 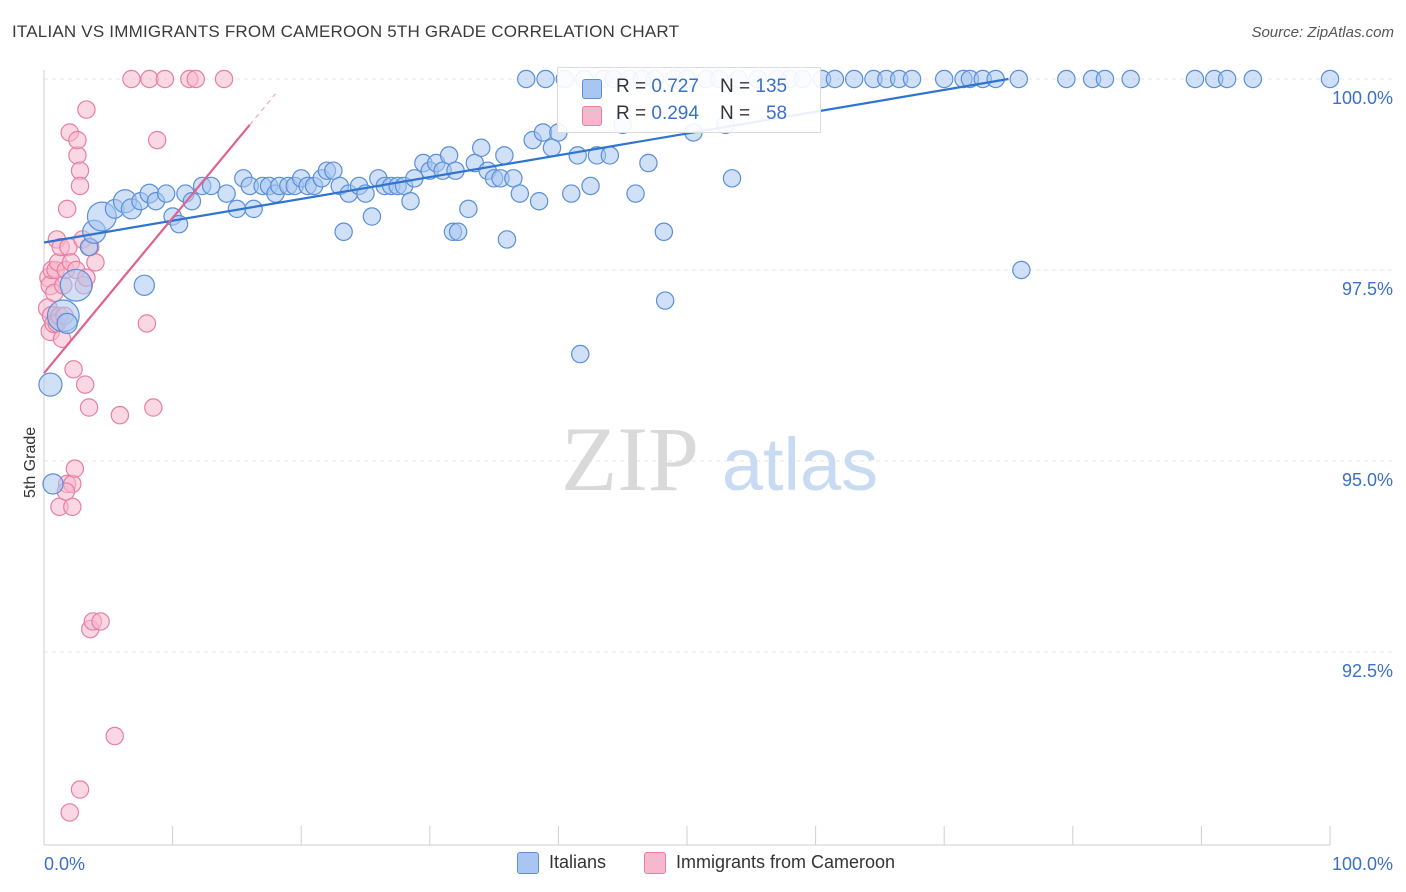 What do you see at coordinates (689, 100) in the screenshot?
I see `correlation-legend: R = 0.727 N = 135 R = 0.294 N = 58` at bounding box center [689, 100].